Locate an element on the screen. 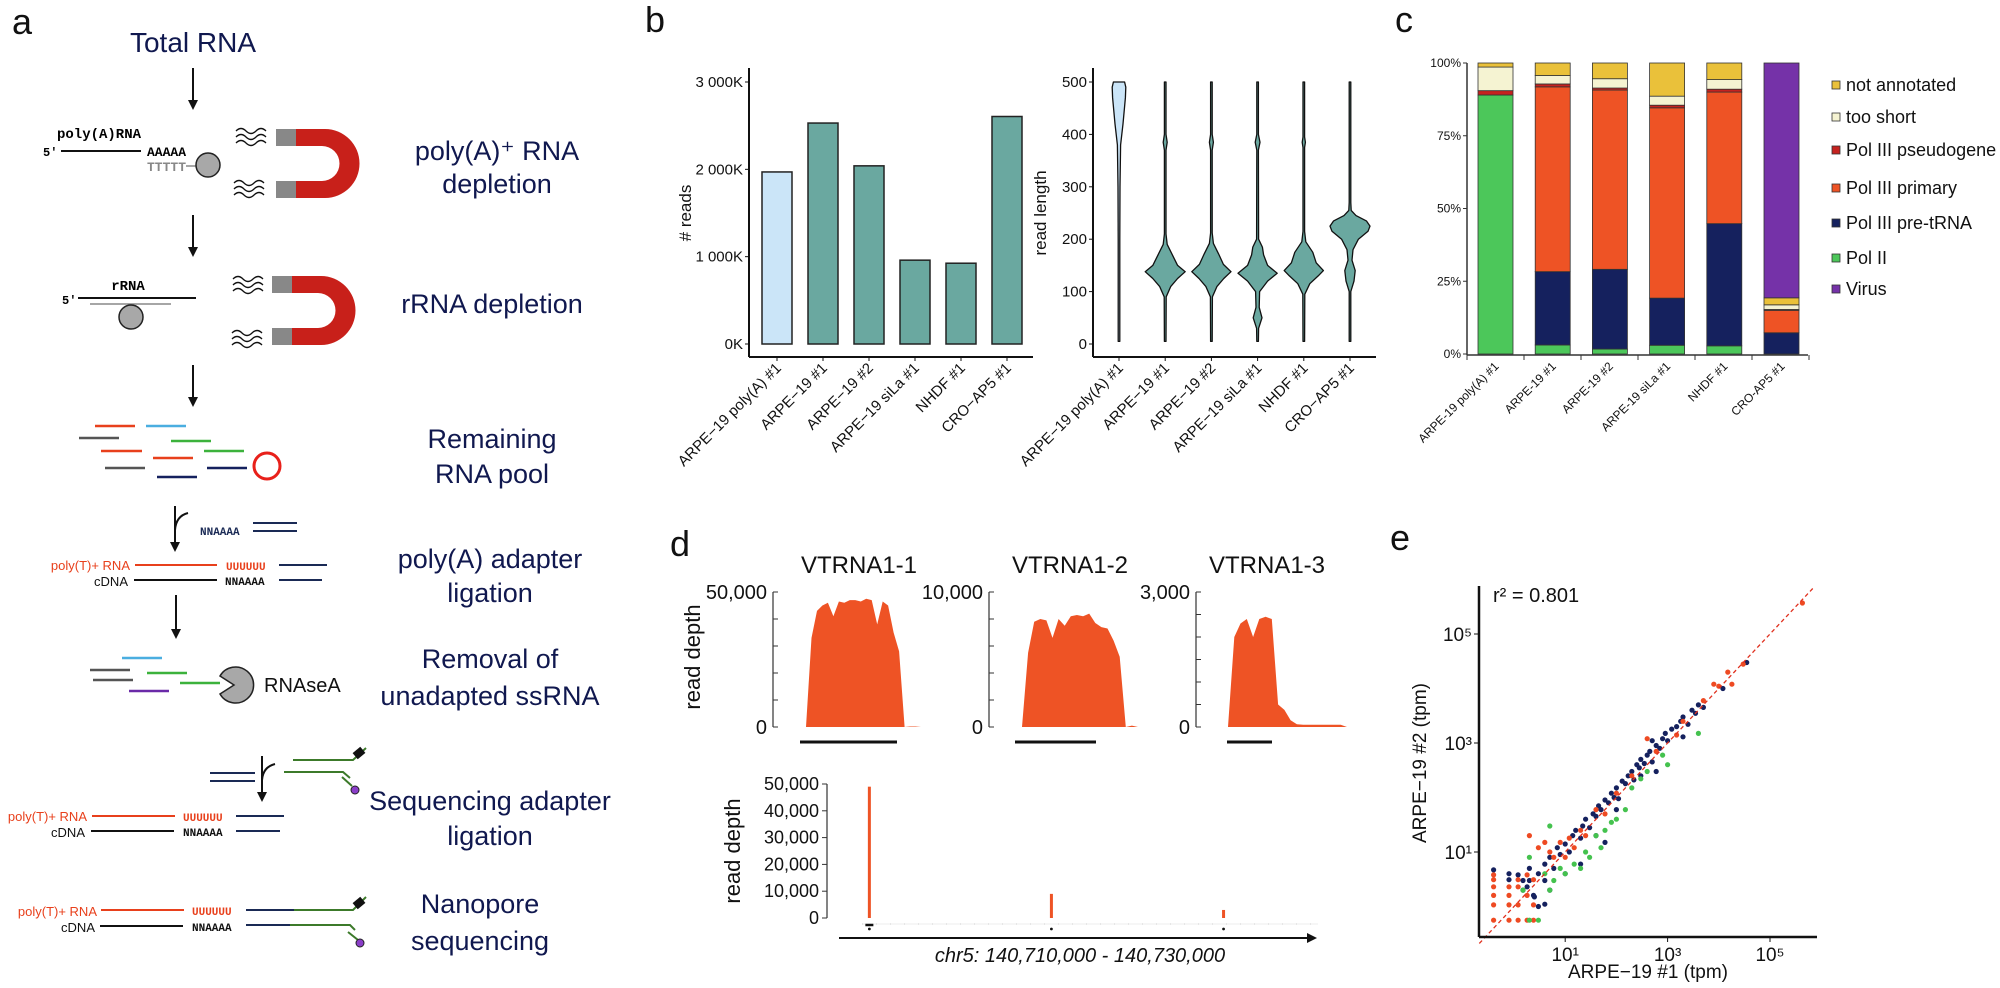 This screenshot has height=988, width=2000. x-tick-label: CRO-AP5 #1 is located at coordinates (1758, 389).